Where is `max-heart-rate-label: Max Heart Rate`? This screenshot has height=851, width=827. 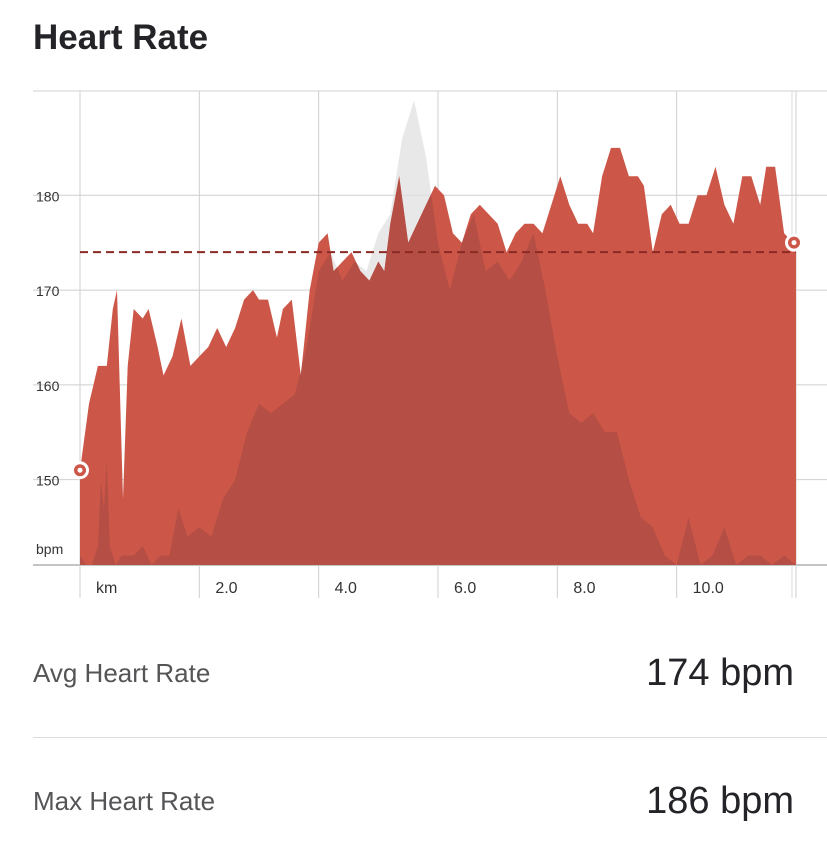
max-heart-rate-label: Max Heart Rate is located at coordinates (124, 800).